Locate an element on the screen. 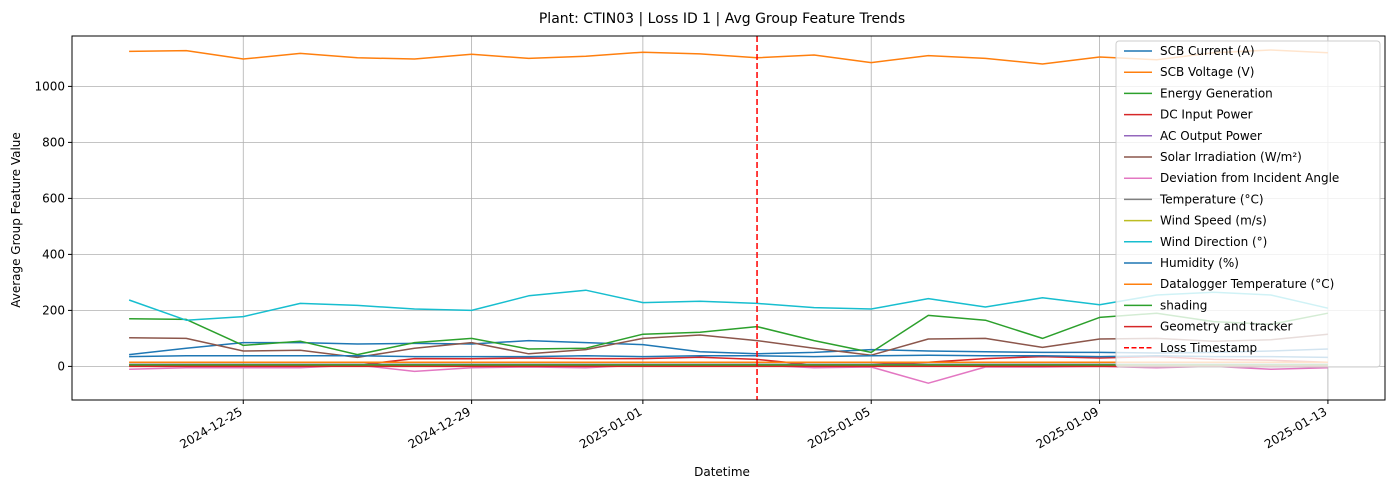  legend-label: Energy Generation is located at coordinates (1216, 93).